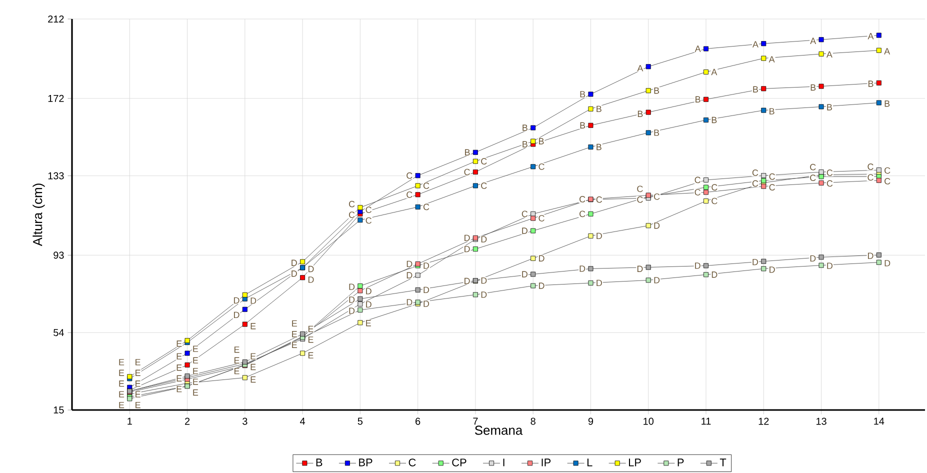 The image size is (927, 473). Describe the element at coordinates (821, 421) in the screenshot. I see `x-tick-label: 13` at that location.